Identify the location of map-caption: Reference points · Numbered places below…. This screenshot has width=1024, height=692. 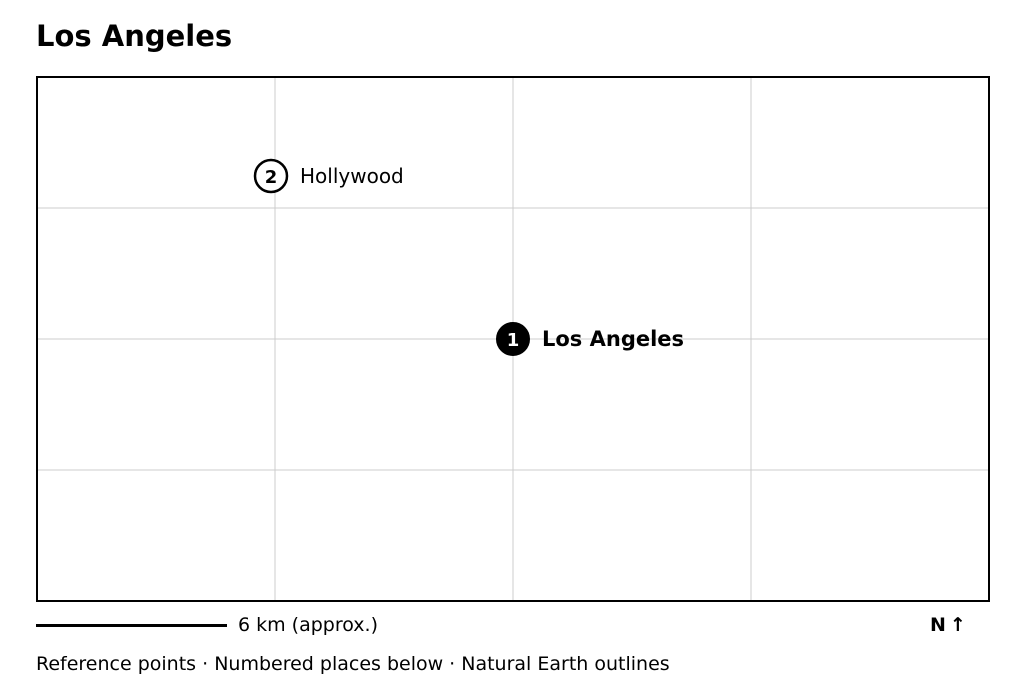
(353, 664).